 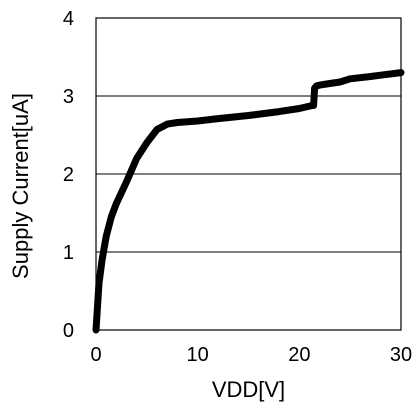 What do you see at coordinates (20, 186) in the screenshot?
I see `y-axis-label: Supply Current[uA]` at bounding box center [20, 186].